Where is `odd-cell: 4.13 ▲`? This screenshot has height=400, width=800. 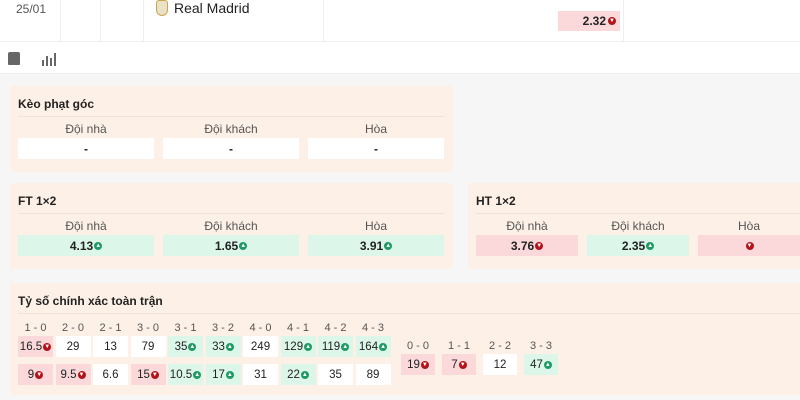 odd-cell: 4.13 ▲ is located at coordinates (86, 245).